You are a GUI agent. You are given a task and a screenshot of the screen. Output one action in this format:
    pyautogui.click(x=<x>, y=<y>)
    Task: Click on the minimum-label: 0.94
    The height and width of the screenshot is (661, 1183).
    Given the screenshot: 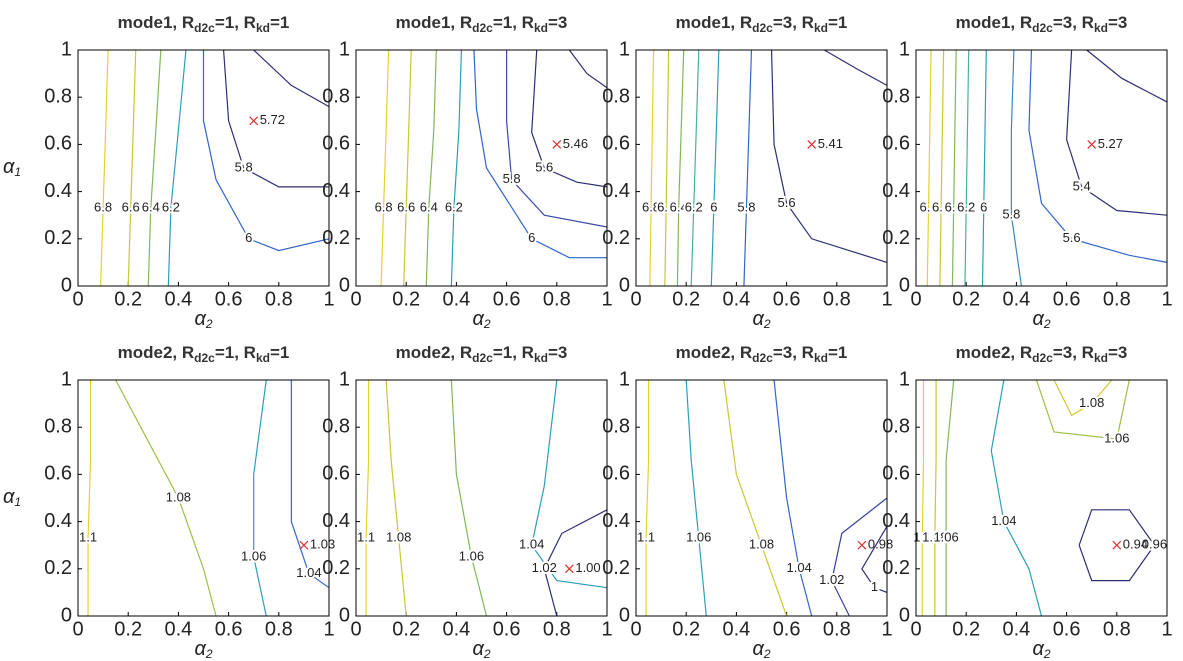 What is the action you would take?
    pyautogui.click(x=1135, y=544)
    